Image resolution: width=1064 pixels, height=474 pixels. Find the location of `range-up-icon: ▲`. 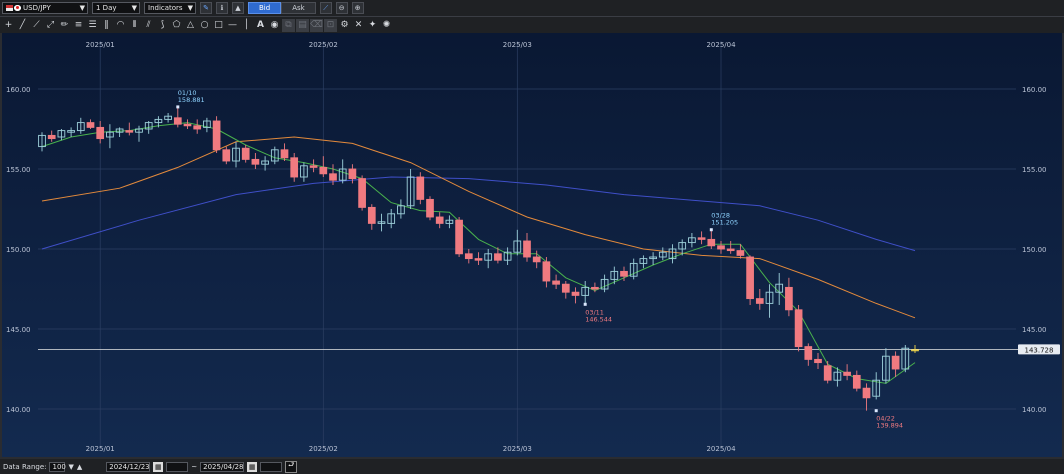

range-up-icon: ▲ is located at coordinates (79, 466).